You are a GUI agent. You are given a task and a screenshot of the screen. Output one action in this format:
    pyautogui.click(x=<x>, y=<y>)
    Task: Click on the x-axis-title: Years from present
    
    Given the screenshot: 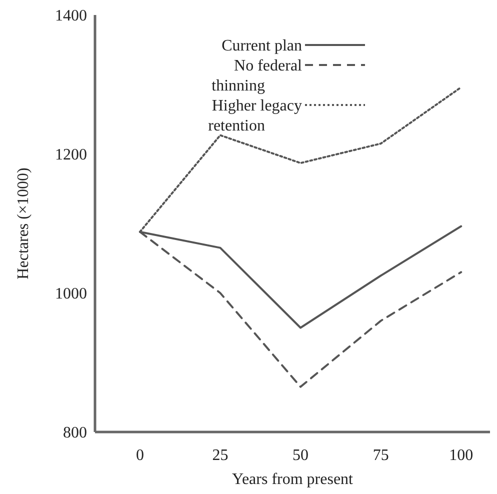 What is the action you would take?
    pyautogui.click(x=293, y=479)
    